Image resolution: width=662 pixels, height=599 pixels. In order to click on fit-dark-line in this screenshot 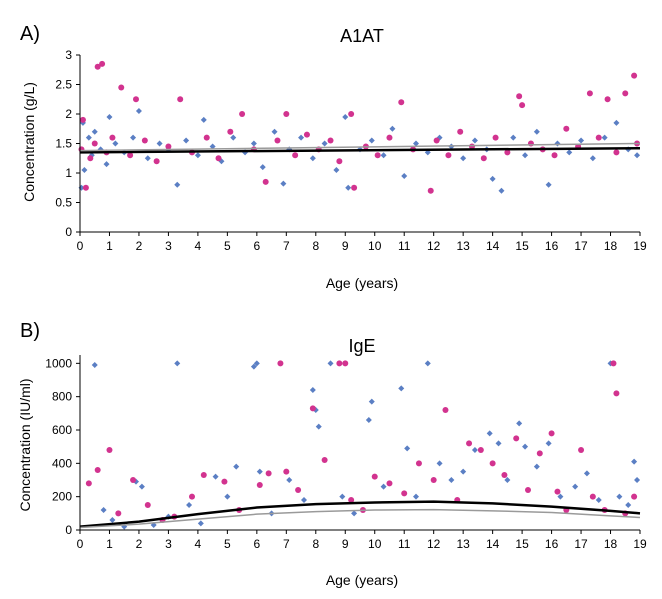, I will do `click(360, 514)`.